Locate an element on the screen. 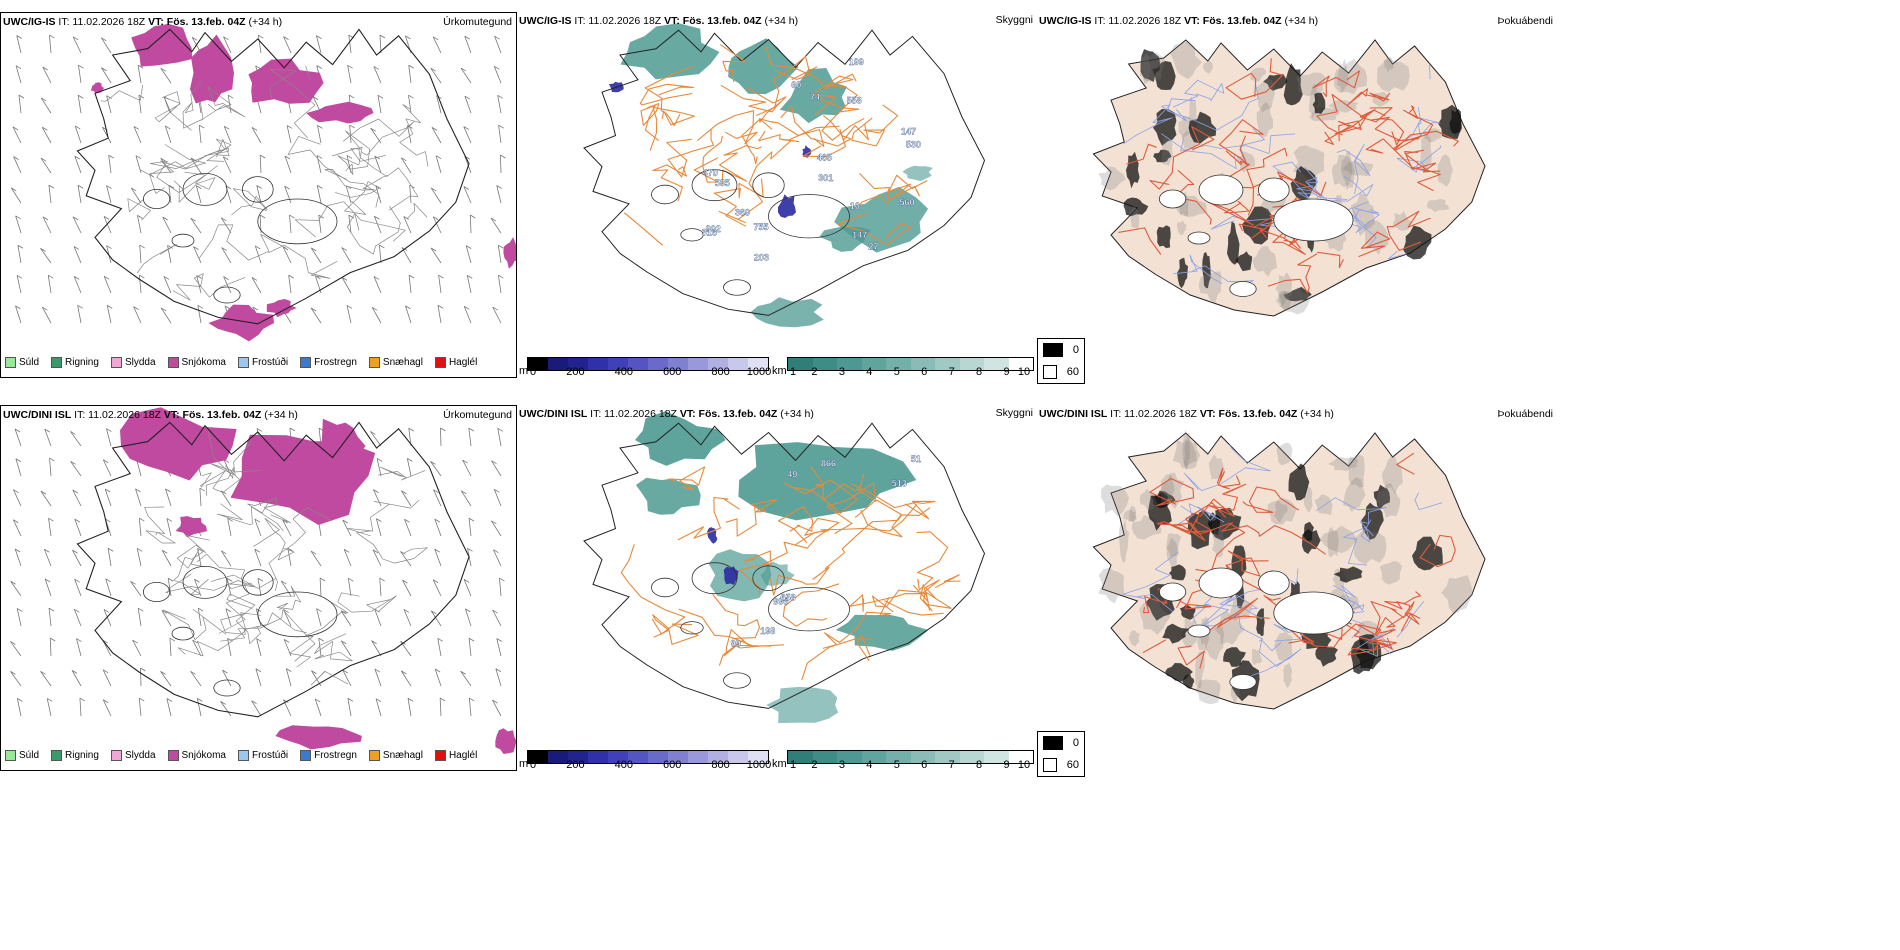  legend-item: Frostúði is located at coordinates (262, 362).